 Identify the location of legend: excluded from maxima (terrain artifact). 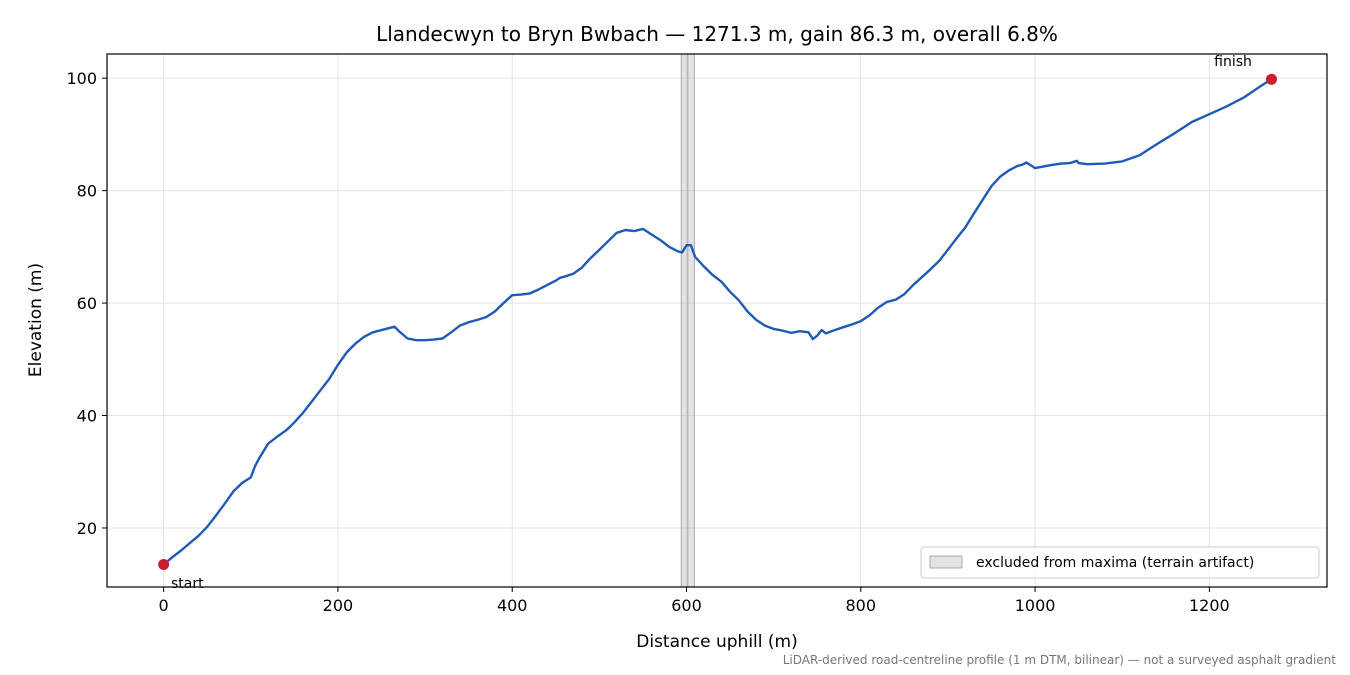
(1120, 562).